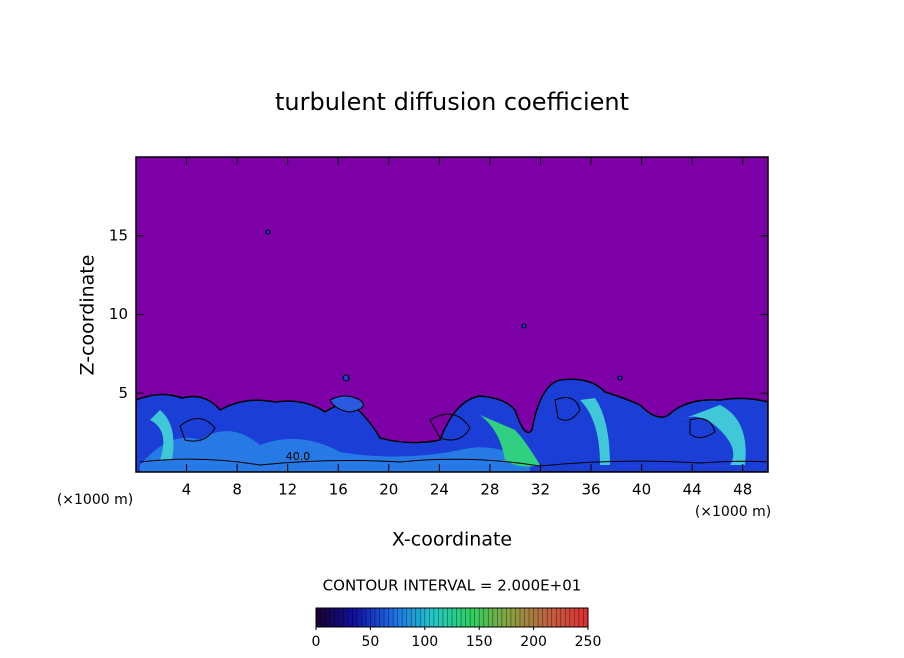 The image size is (904, 658). Describe the element at coordinates (237, 490) in the screenshot. I see `x-tick-label: 8` at that location.